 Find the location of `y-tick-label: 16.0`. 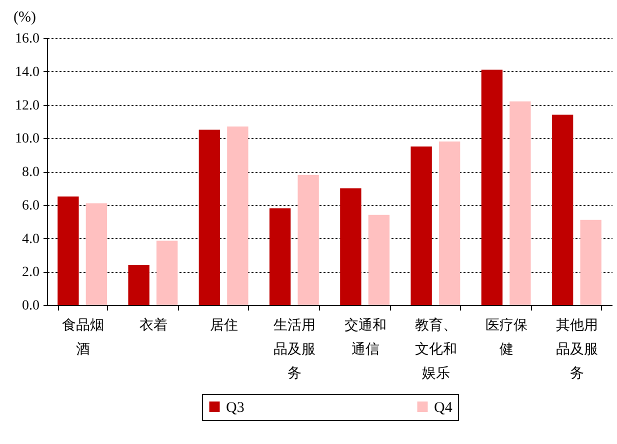

y-tick-label: 16.0 is located at coordinates (27, 39).